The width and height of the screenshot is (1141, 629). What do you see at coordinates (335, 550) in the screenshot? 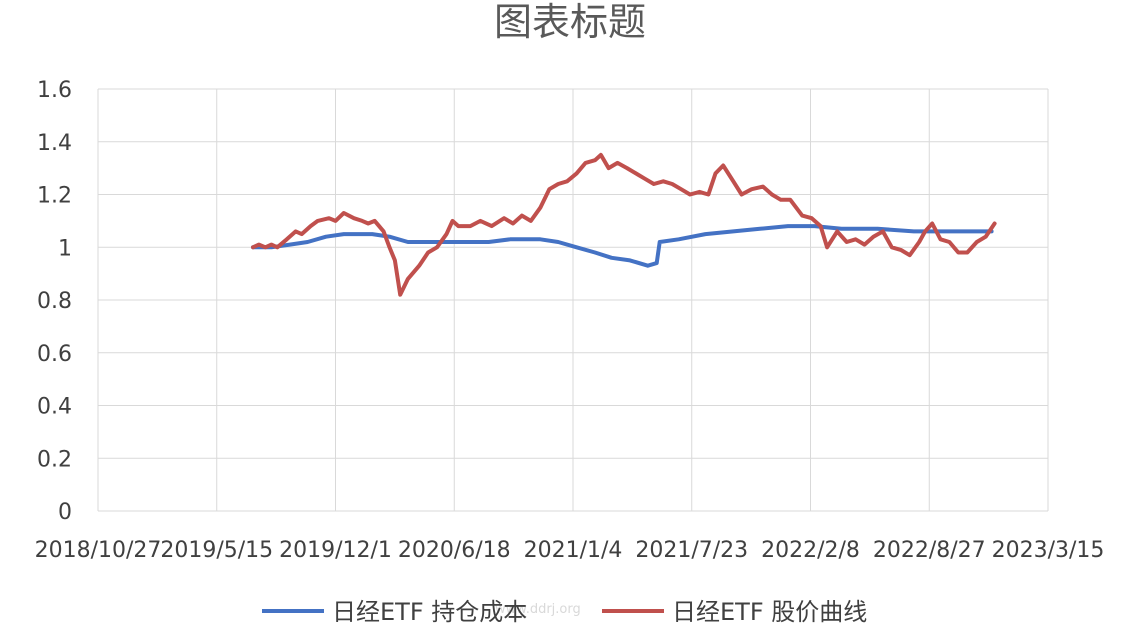
I see `x-tick-label: 2019/12/1` at bounding box center [335, 550].